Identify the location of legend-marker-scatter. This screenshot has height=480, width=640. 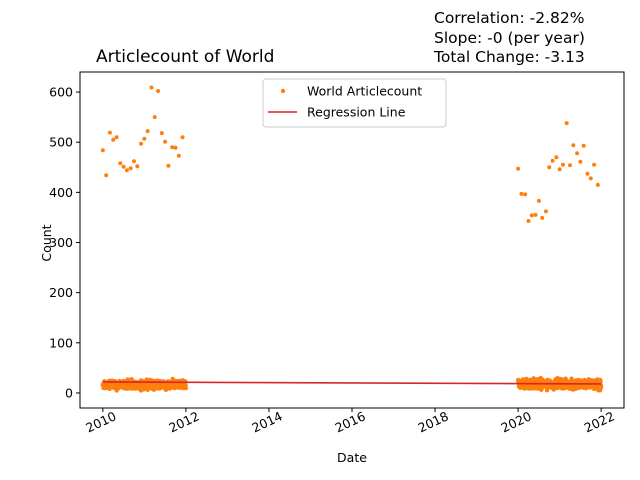
(283, 91).